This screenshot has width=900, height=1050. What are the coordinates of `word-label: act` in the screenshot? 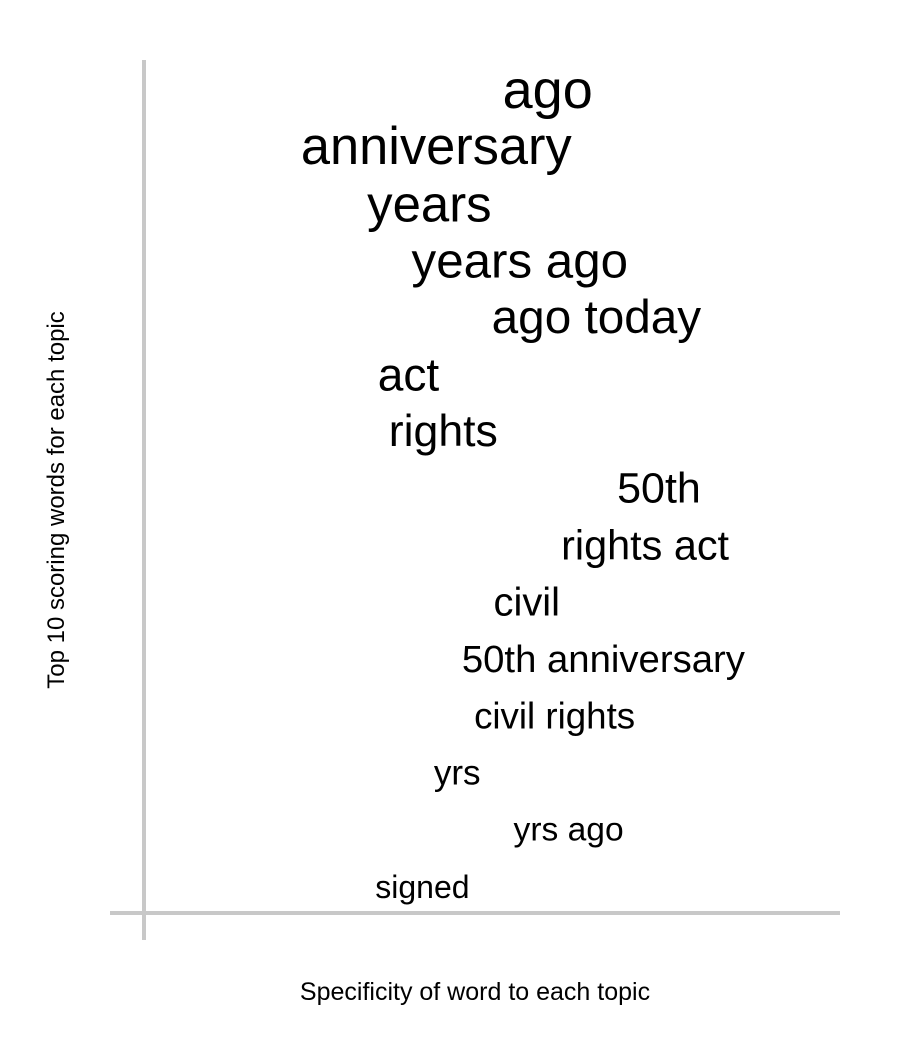 It's located at (409, 375).